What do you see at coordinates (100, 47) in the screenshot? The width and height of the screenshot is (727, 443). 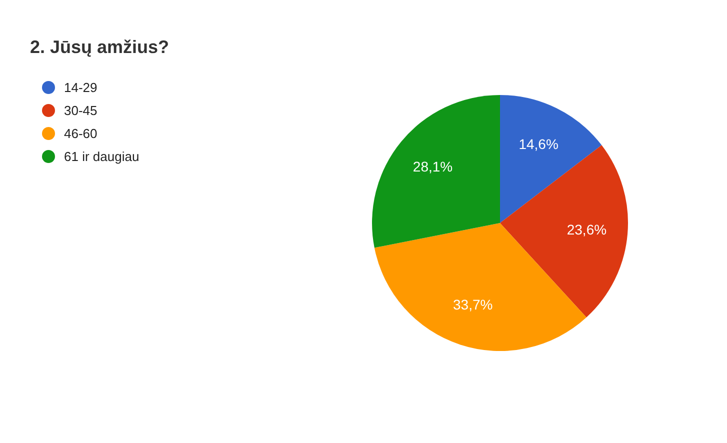 I see `chart-title: 2. Jūsų amžius?` at bounding box center [100, 47].